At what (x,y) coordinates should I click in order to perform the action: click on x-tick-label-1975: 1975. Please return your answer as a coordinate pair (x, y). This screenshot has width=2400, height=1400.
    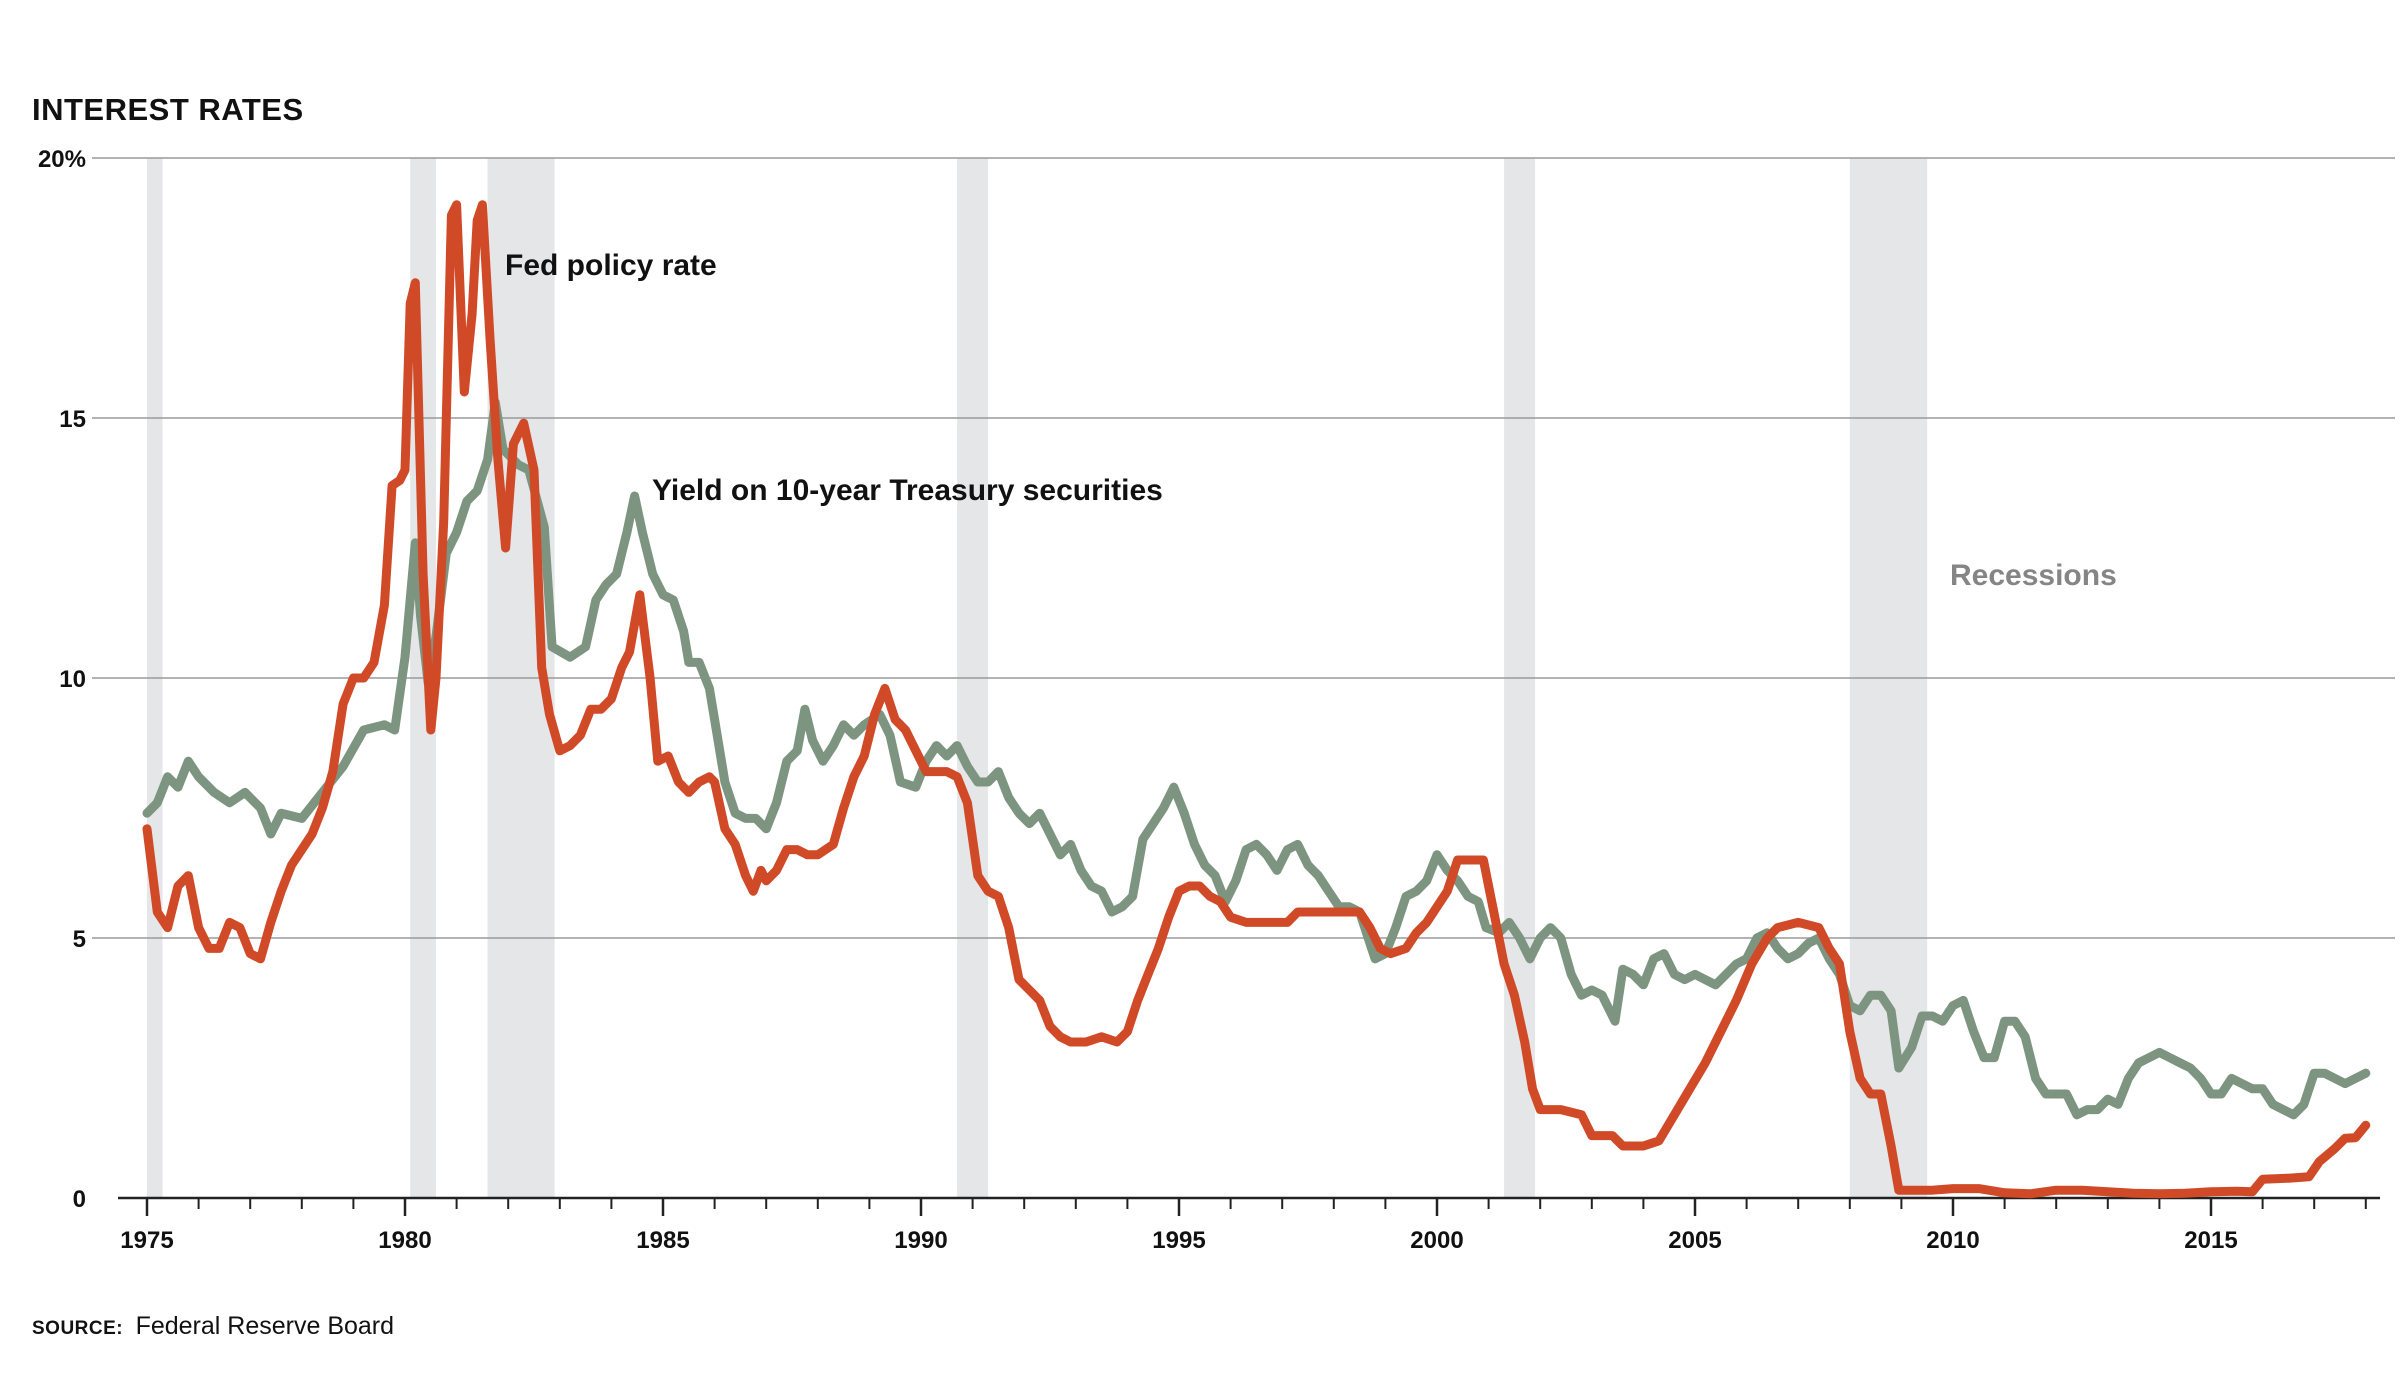
    Looking at the image, I should click on (146, 1240).